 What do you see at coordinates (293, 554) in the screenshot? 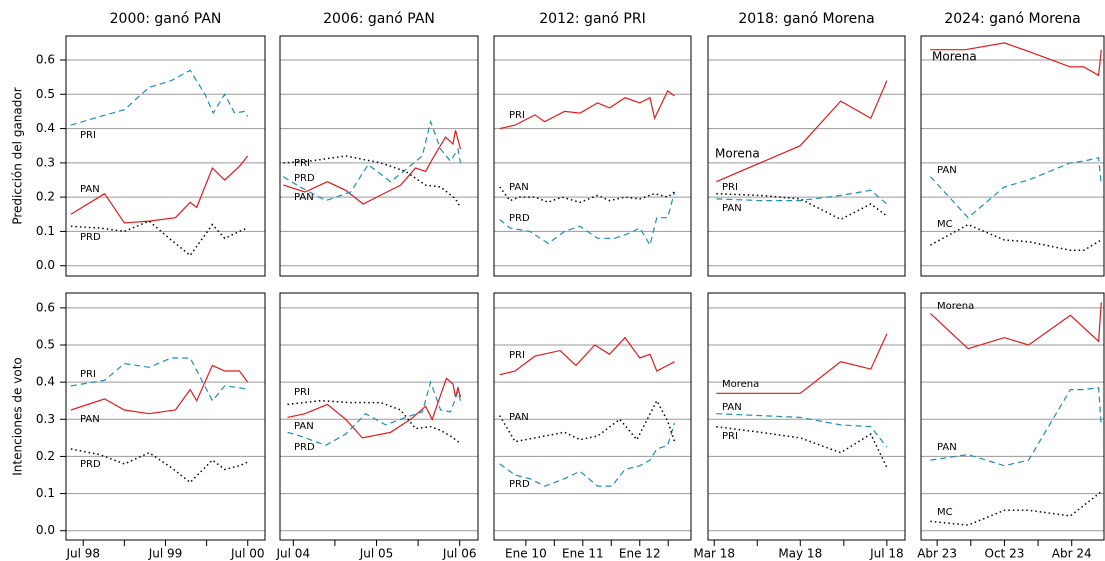
I see `x-tick-label: Jul 04` at bounding box center [293, 554].